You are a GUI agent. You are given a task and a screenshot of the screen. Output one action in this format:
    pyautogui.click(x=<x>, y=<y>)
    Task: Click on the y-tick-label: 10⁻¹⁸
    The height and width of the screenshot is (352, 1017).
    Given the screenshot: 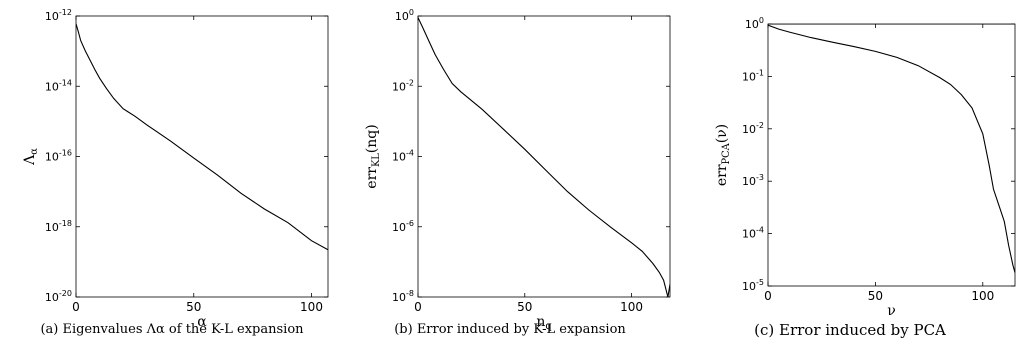 What is the action you would take?
    pyautogui.click(x=58, y=226)
    